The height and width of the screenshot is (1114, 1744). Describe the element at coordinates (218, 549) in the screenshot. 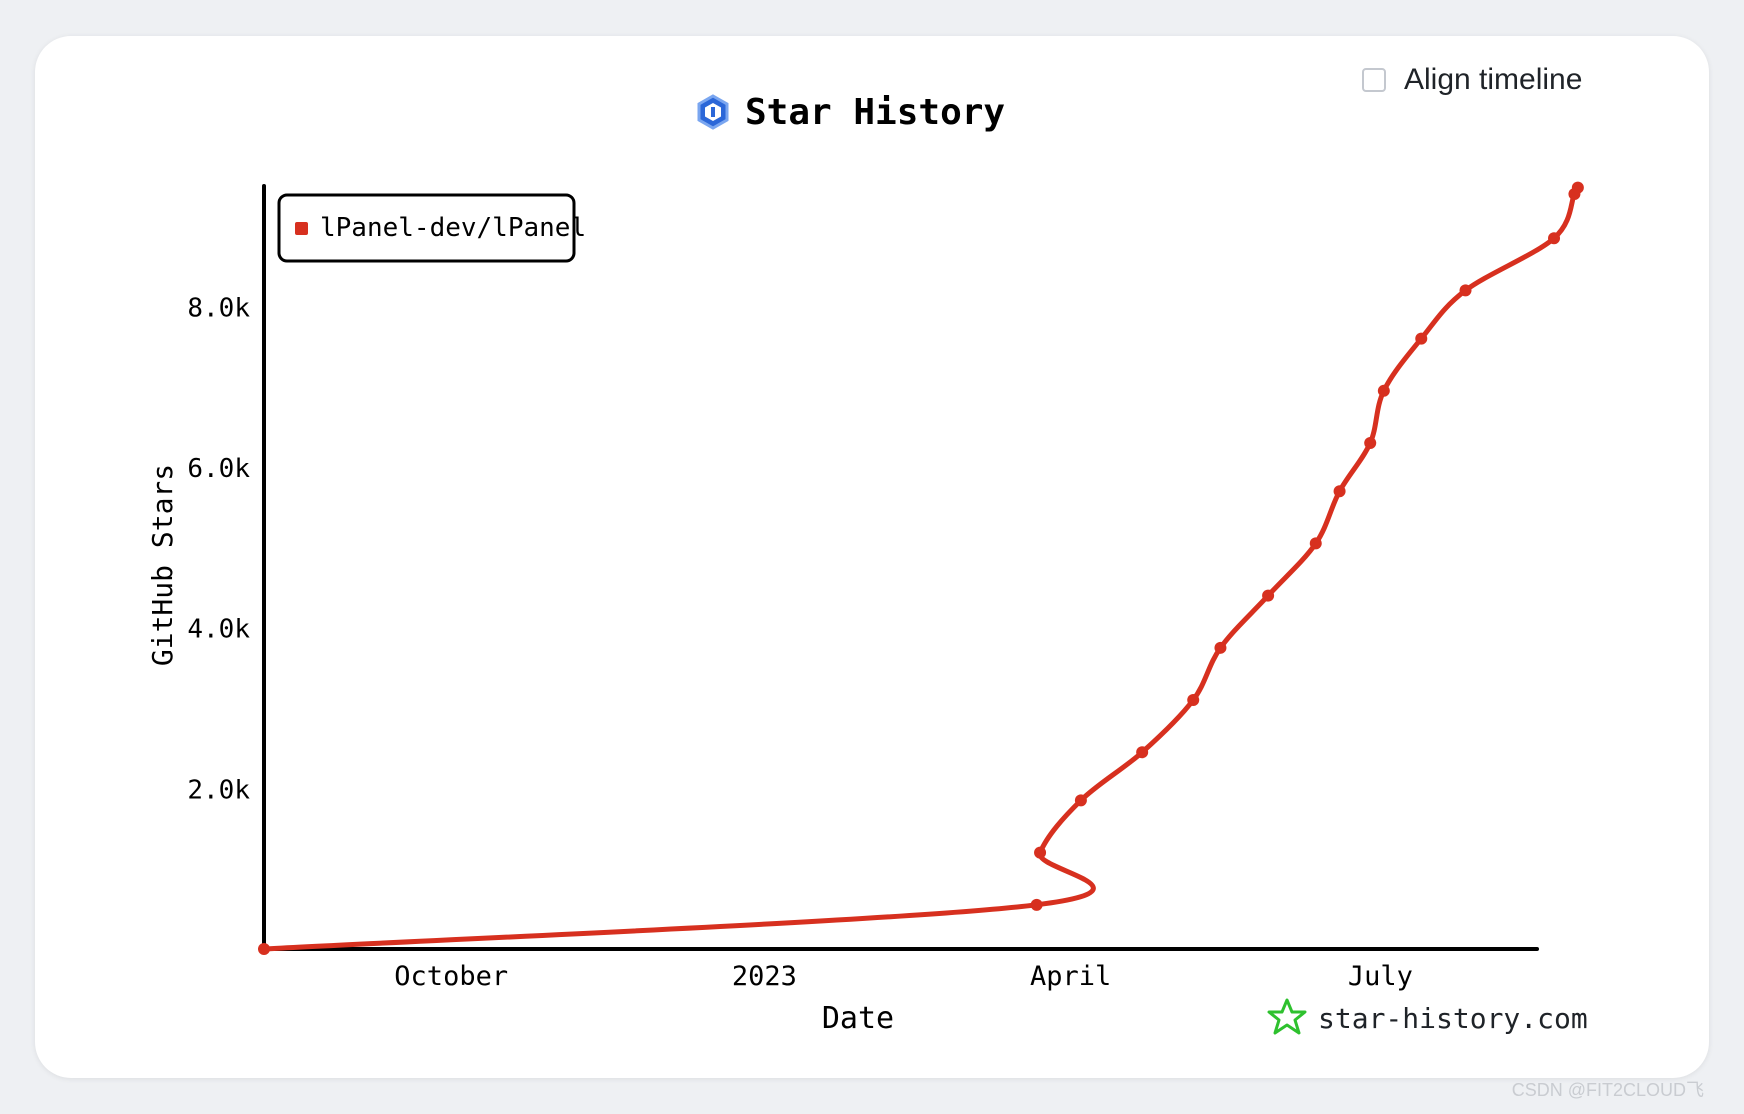

I see `y-tick-labels: 2.0k 4.0k 6.0k 8.0k` at that location.